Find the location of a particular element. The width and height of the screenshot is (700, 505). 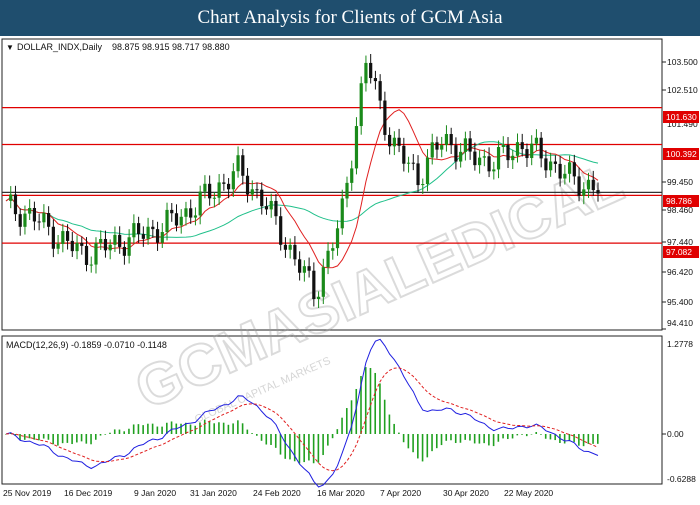

level-badges: 101.630 100.392 98.786 97.082 is located at coordinates (681, 184).